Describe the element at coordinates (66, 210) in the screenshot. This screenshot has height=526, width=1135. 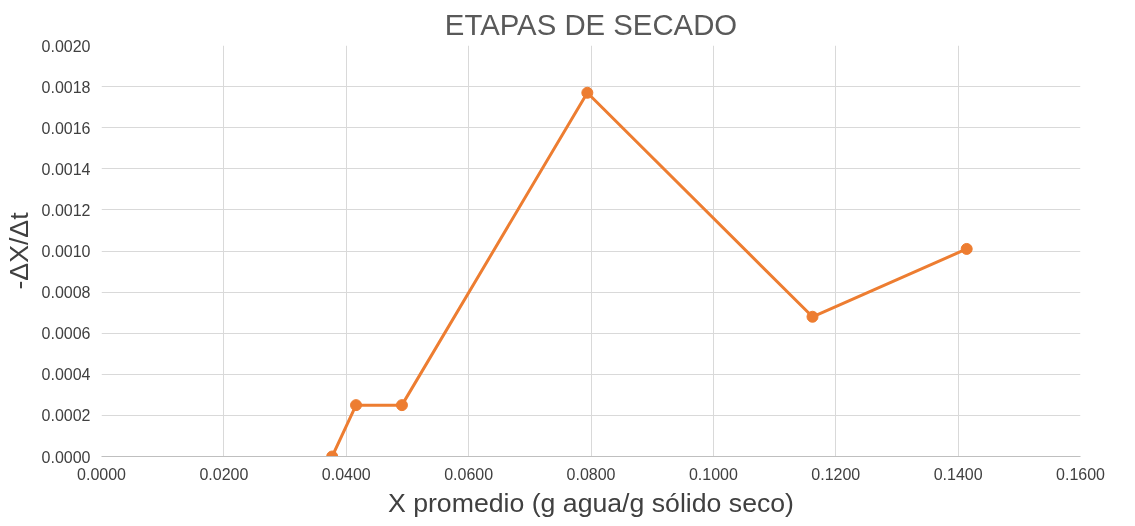
I see `y-tick-label: 0.0012` at that location.